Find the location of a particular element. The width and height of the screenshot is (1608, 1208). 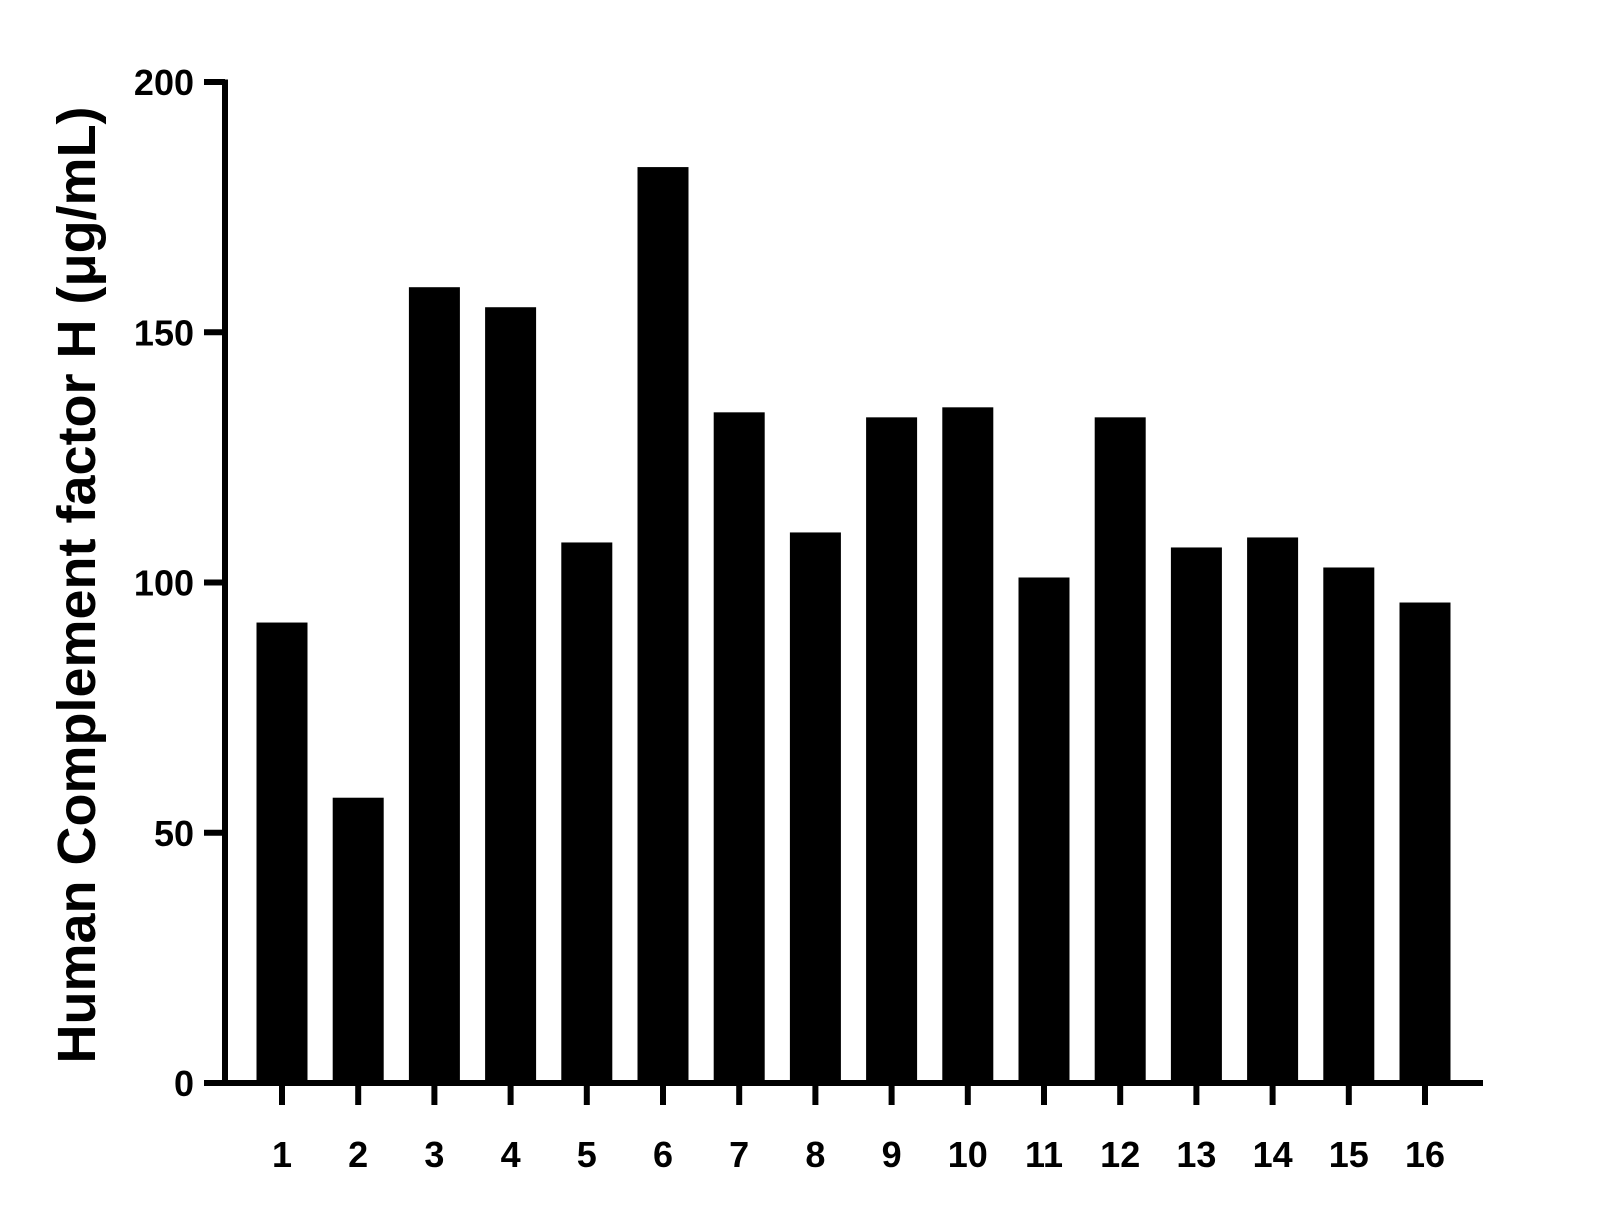

x-tick-label-15: 15 is located at coordinates (1349, 1154).